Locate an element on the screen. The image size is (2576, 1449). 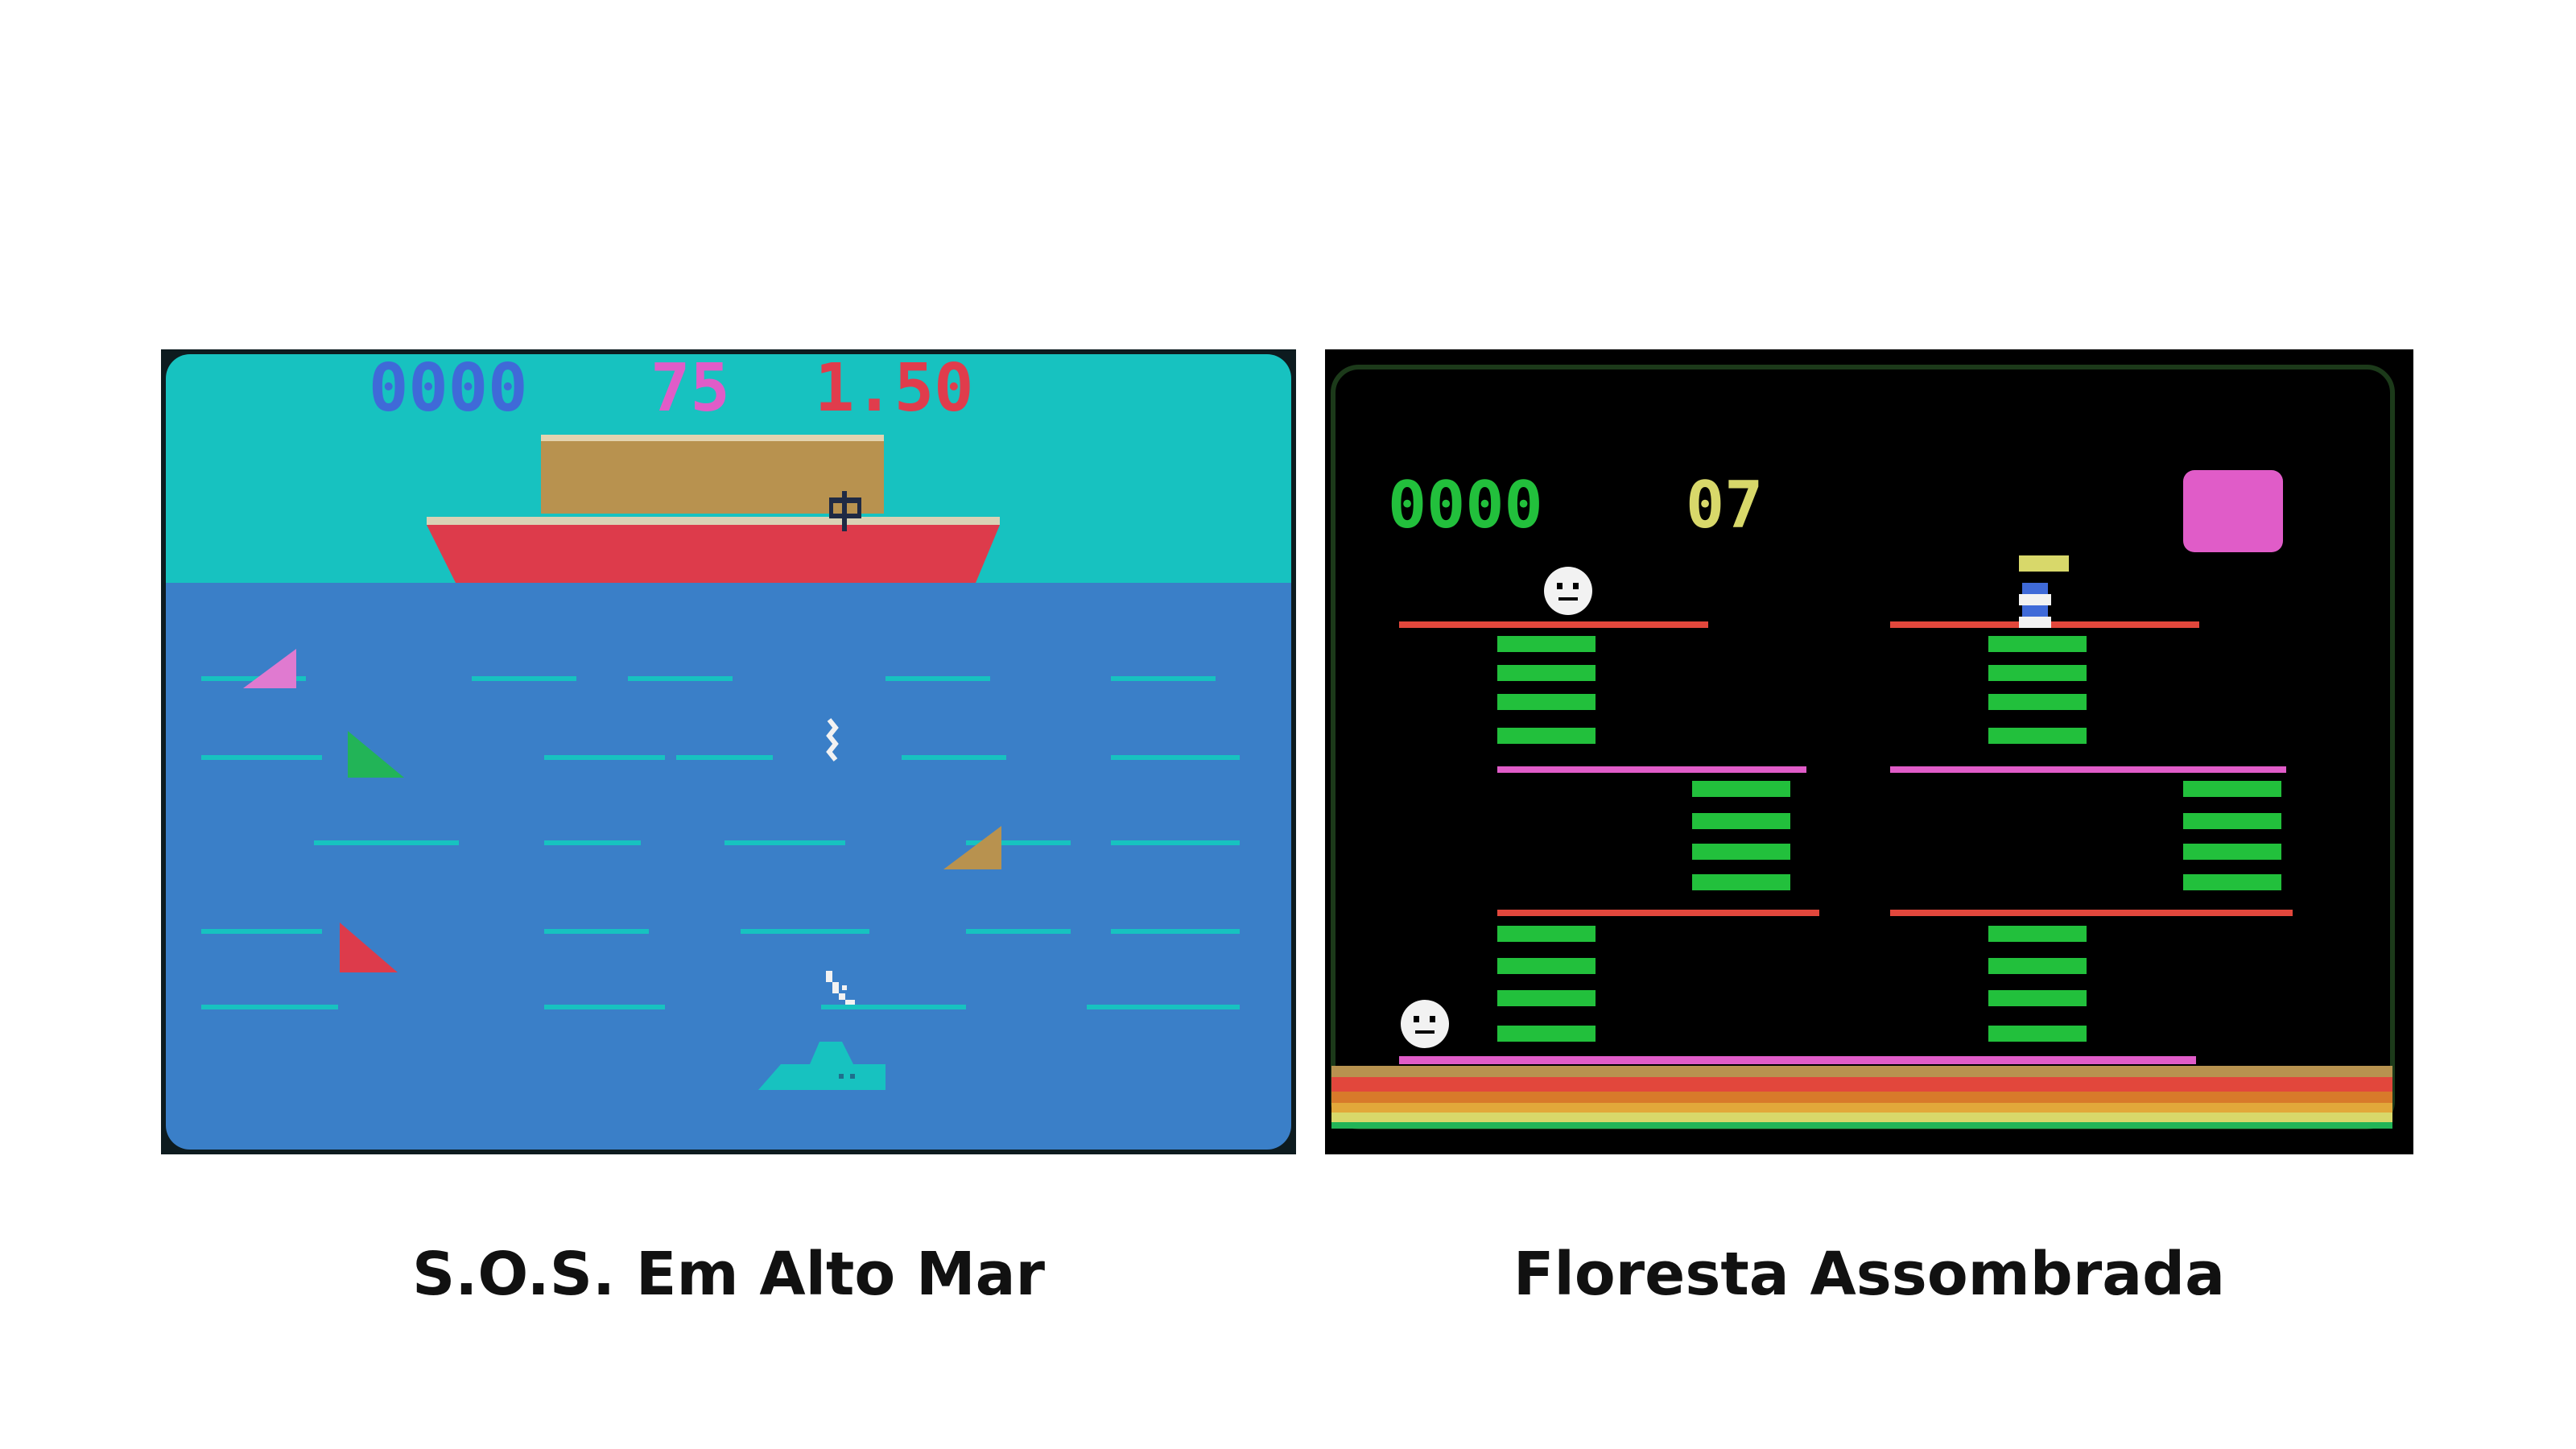
caption-floresta-assombrada: Floresta Assombrada is located at coordinates (1869, 1274).